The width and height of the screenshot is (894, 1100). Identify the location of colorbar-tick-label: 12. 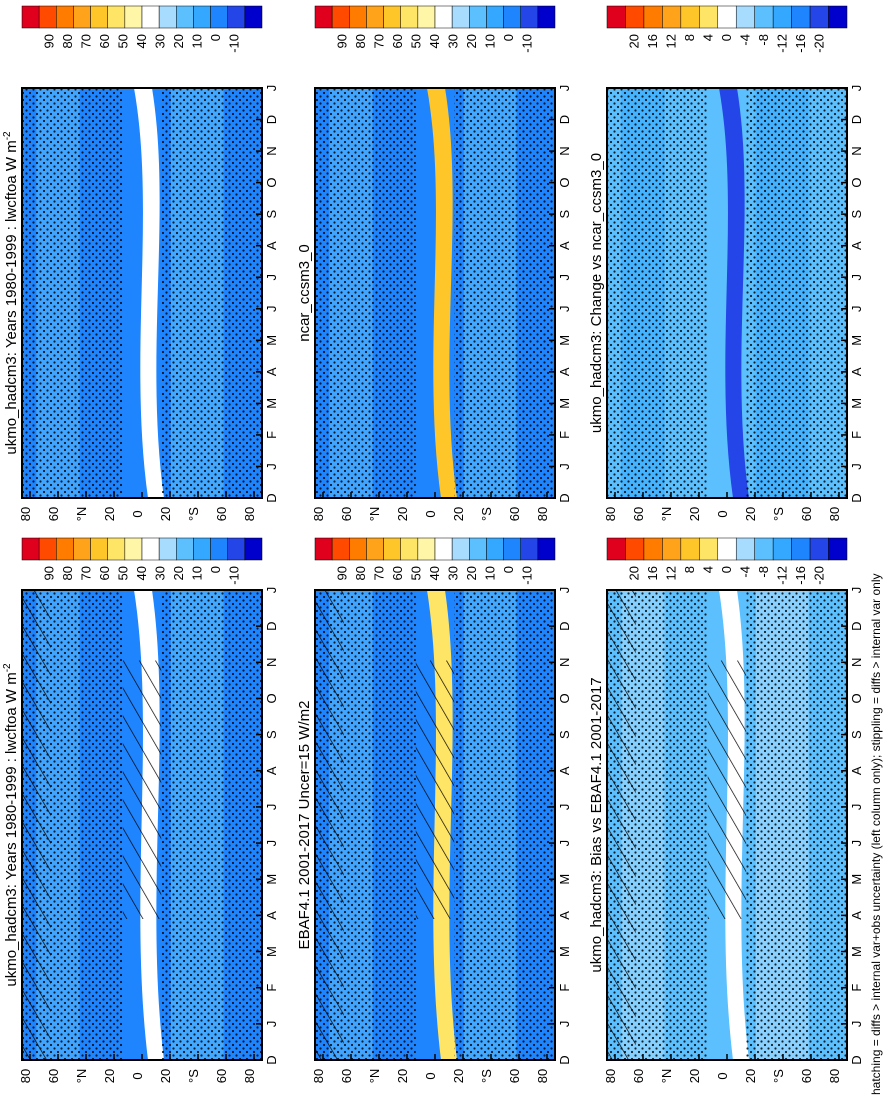
(671, 41).